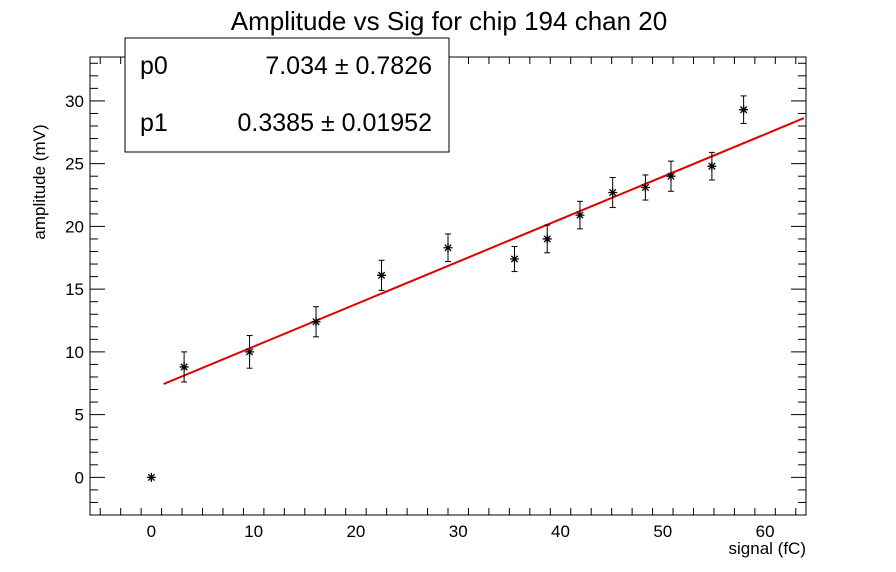 The width and height of the screenshot is (896, 572). Describe the element at coordinates (74, 164) in the screenshot. I see `y-tick-label: 25` at that location.